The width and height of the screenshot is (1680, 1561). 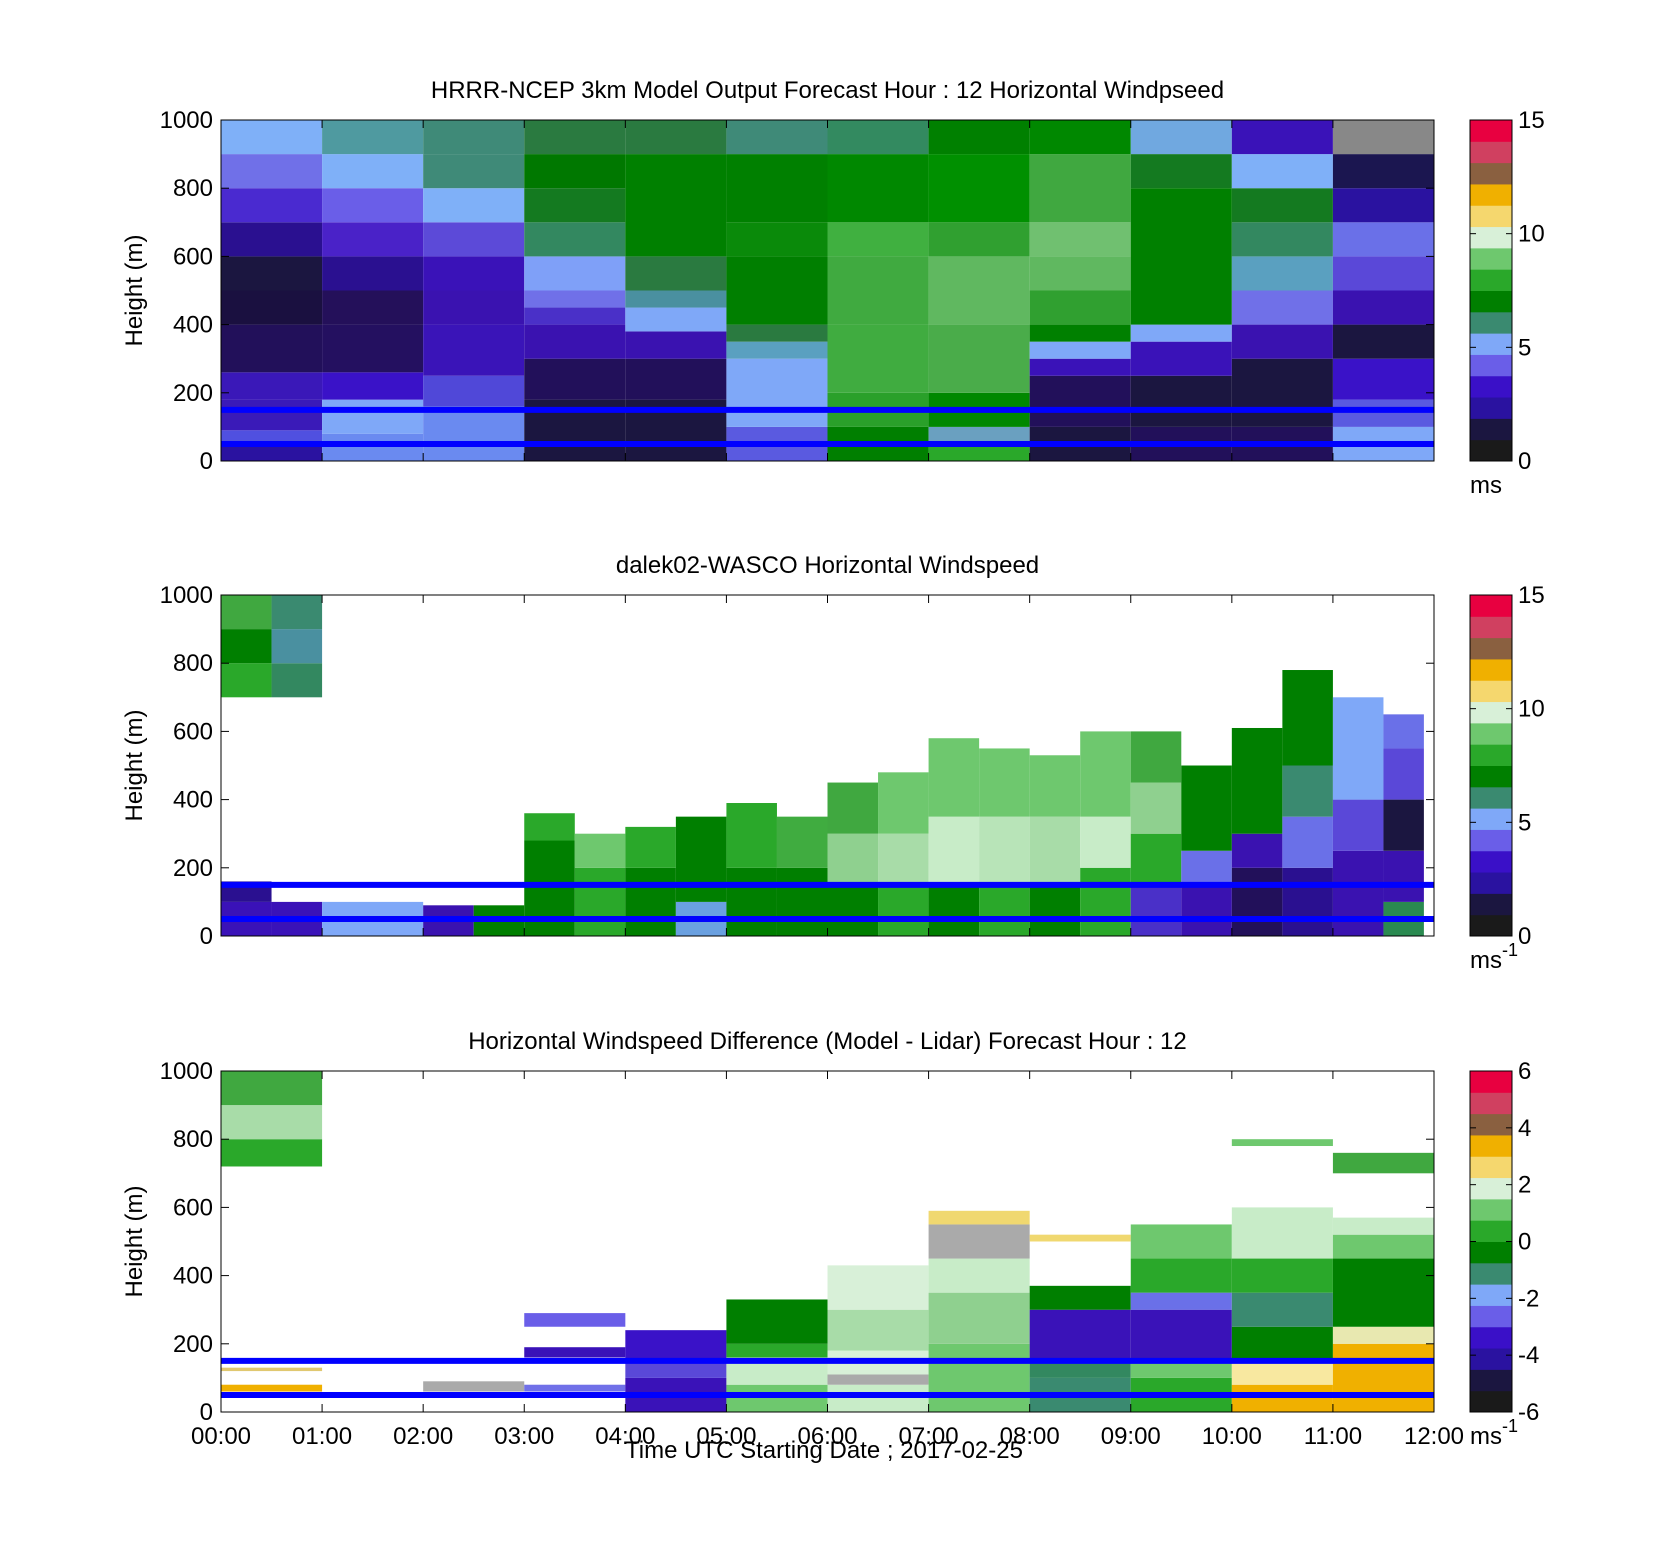 What do you see at coordinates (827, 1436) in the screenshot?
I see `x-tick-label: 06:00` at bounding box center [827, 1436].